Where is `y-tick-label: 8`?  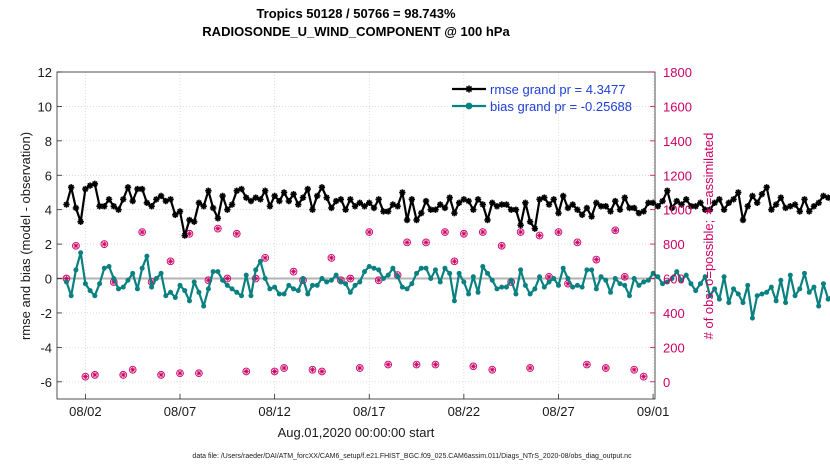 y-tick-label: 8 is located at coordinates (48, 141).